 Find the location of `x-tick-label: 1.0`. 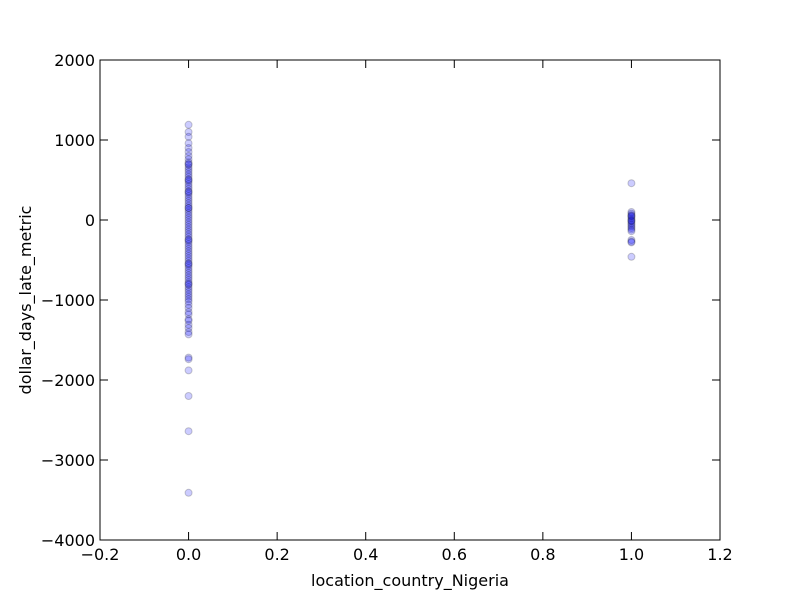

x-tick-label: 1.0 is located at coordinates (631, 554).